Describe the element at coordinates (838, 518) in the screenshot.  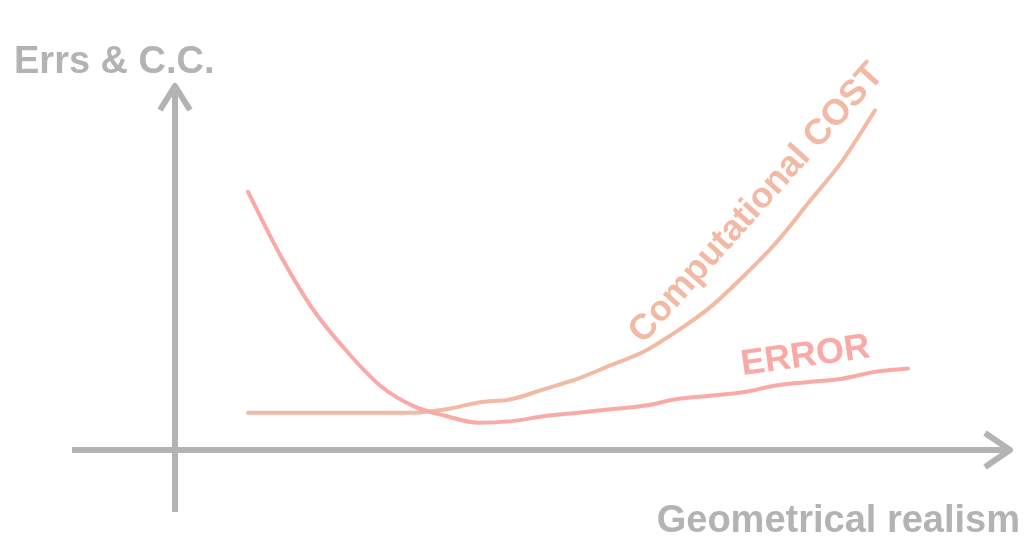
I see `x-axis-title: Geometrical realism` at that location.